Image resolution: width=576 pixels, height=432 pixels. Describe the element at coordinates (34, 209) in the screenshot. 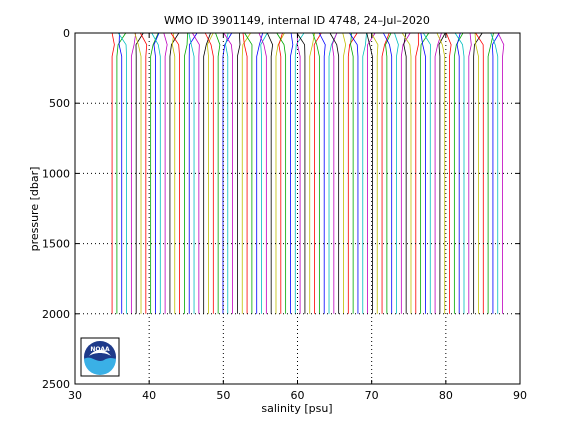

I see `y-axis-label: pressure [dbar]` at that location.